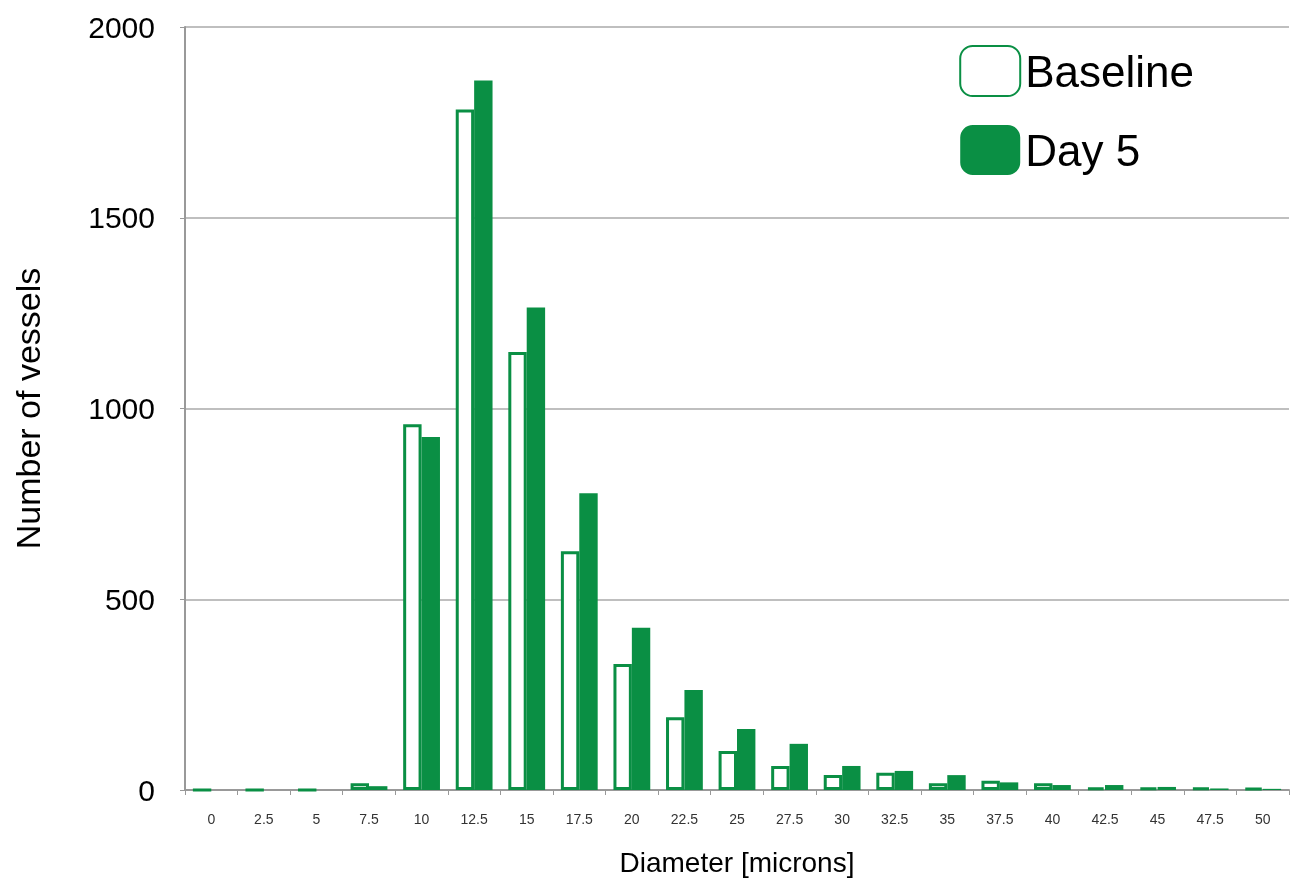 This screenshot has width=1299, height=886. What do you see at coordinates (1109, 71) in the screenshot?
I see `legend-label: Baseline` at bounding box center [1109, 71].